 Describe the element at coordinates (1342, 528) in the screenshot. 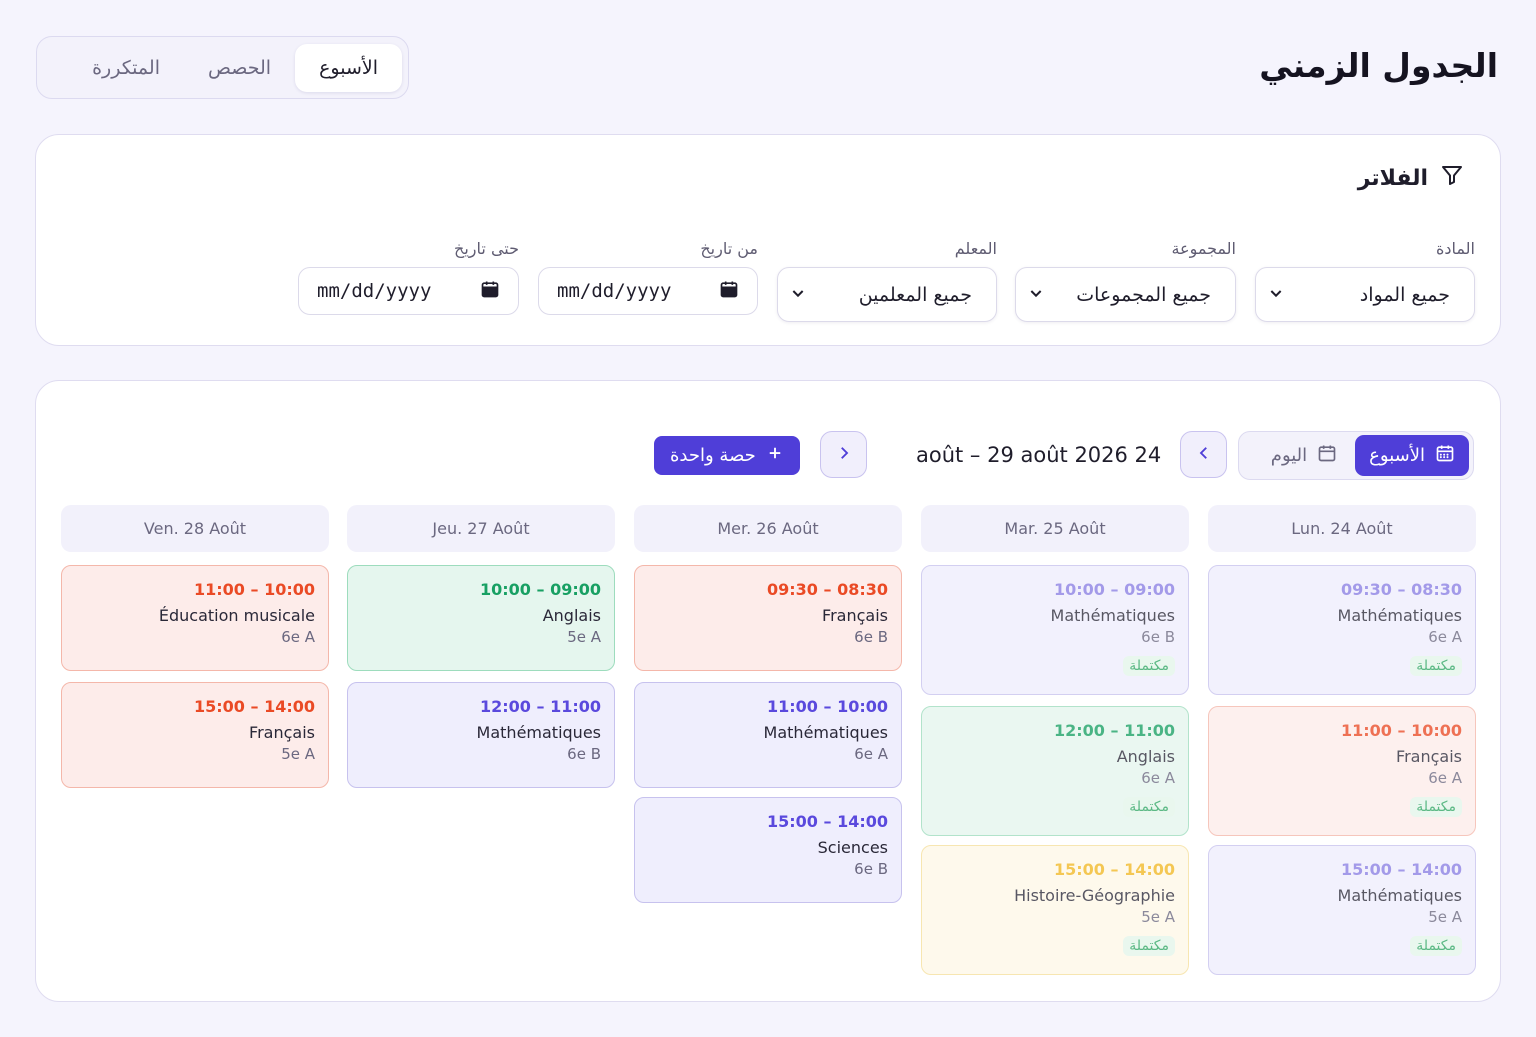

I see `day-header: Lun. 24 Août` at that location.